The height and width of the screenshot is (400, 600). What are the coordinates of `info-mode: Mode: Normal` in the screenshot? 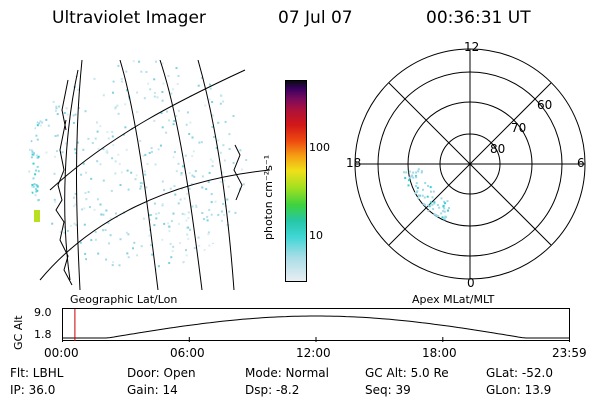 It's located at (287, 373).